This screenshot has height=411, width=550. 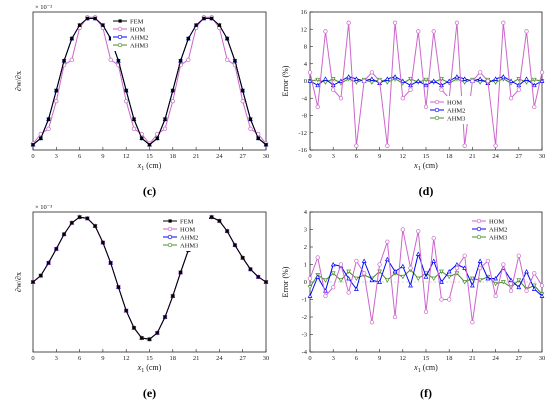 What do you see at coordinates (305, 265) in the screenshot?
I see `y-tick-label: 1` at bounding box center [305, 265].